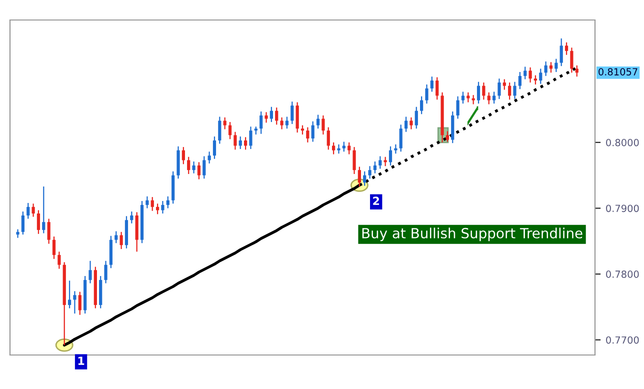 The width and height of the screenshot is (644, 389). Describe the element at coordinates (81, 360) in the screenshot. I see `text: 1` at that location.